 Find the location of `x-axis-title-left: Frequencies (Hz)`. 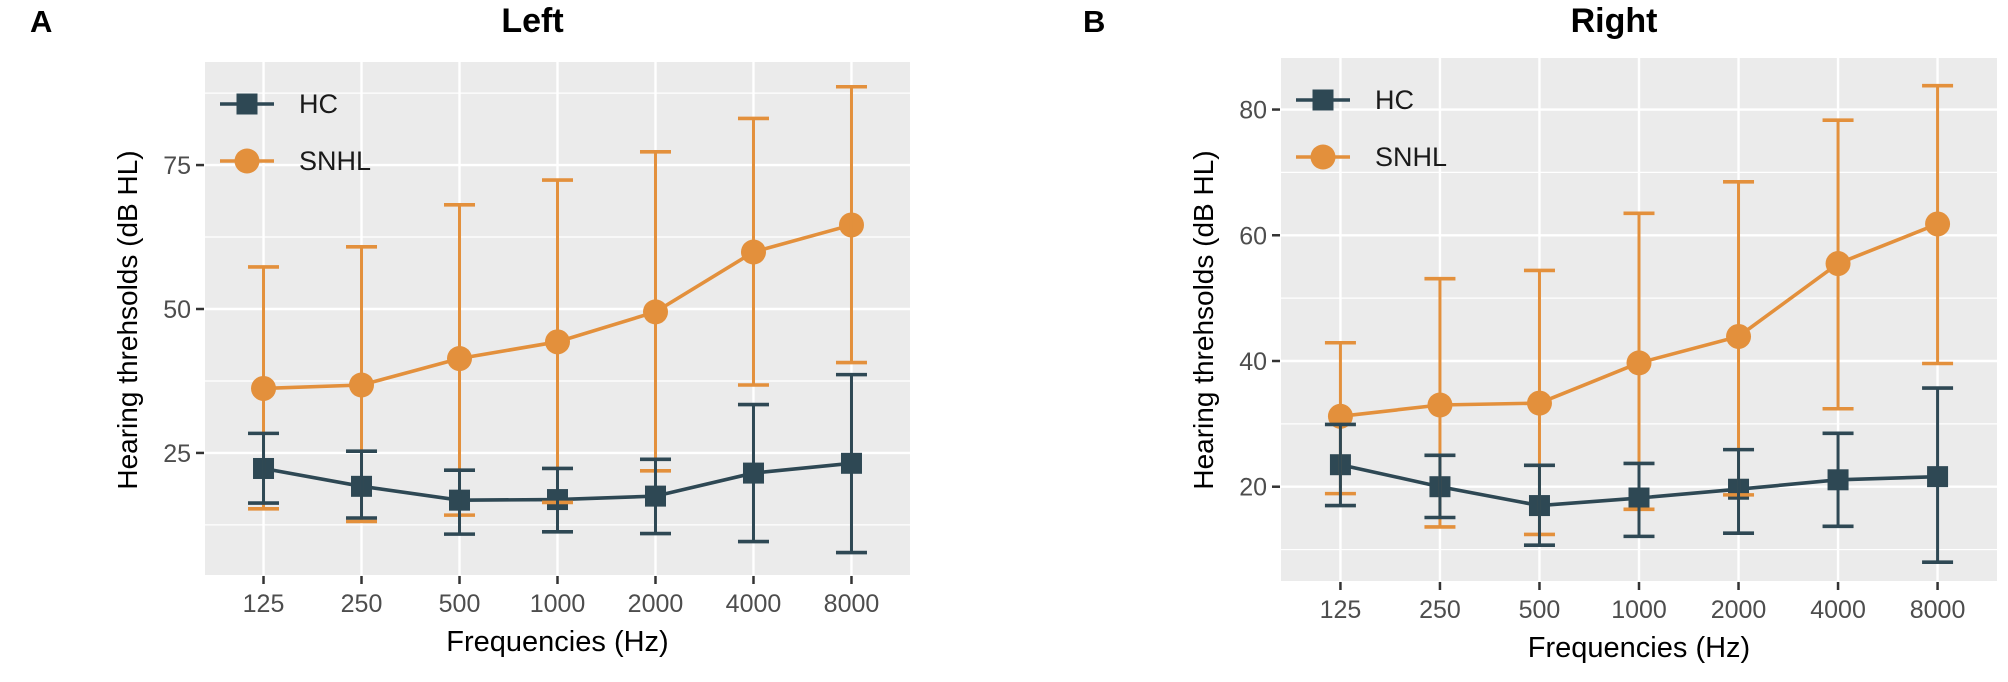

x-axis-title-left: Frequencies (Hz) is located at coordinates (557, 642).